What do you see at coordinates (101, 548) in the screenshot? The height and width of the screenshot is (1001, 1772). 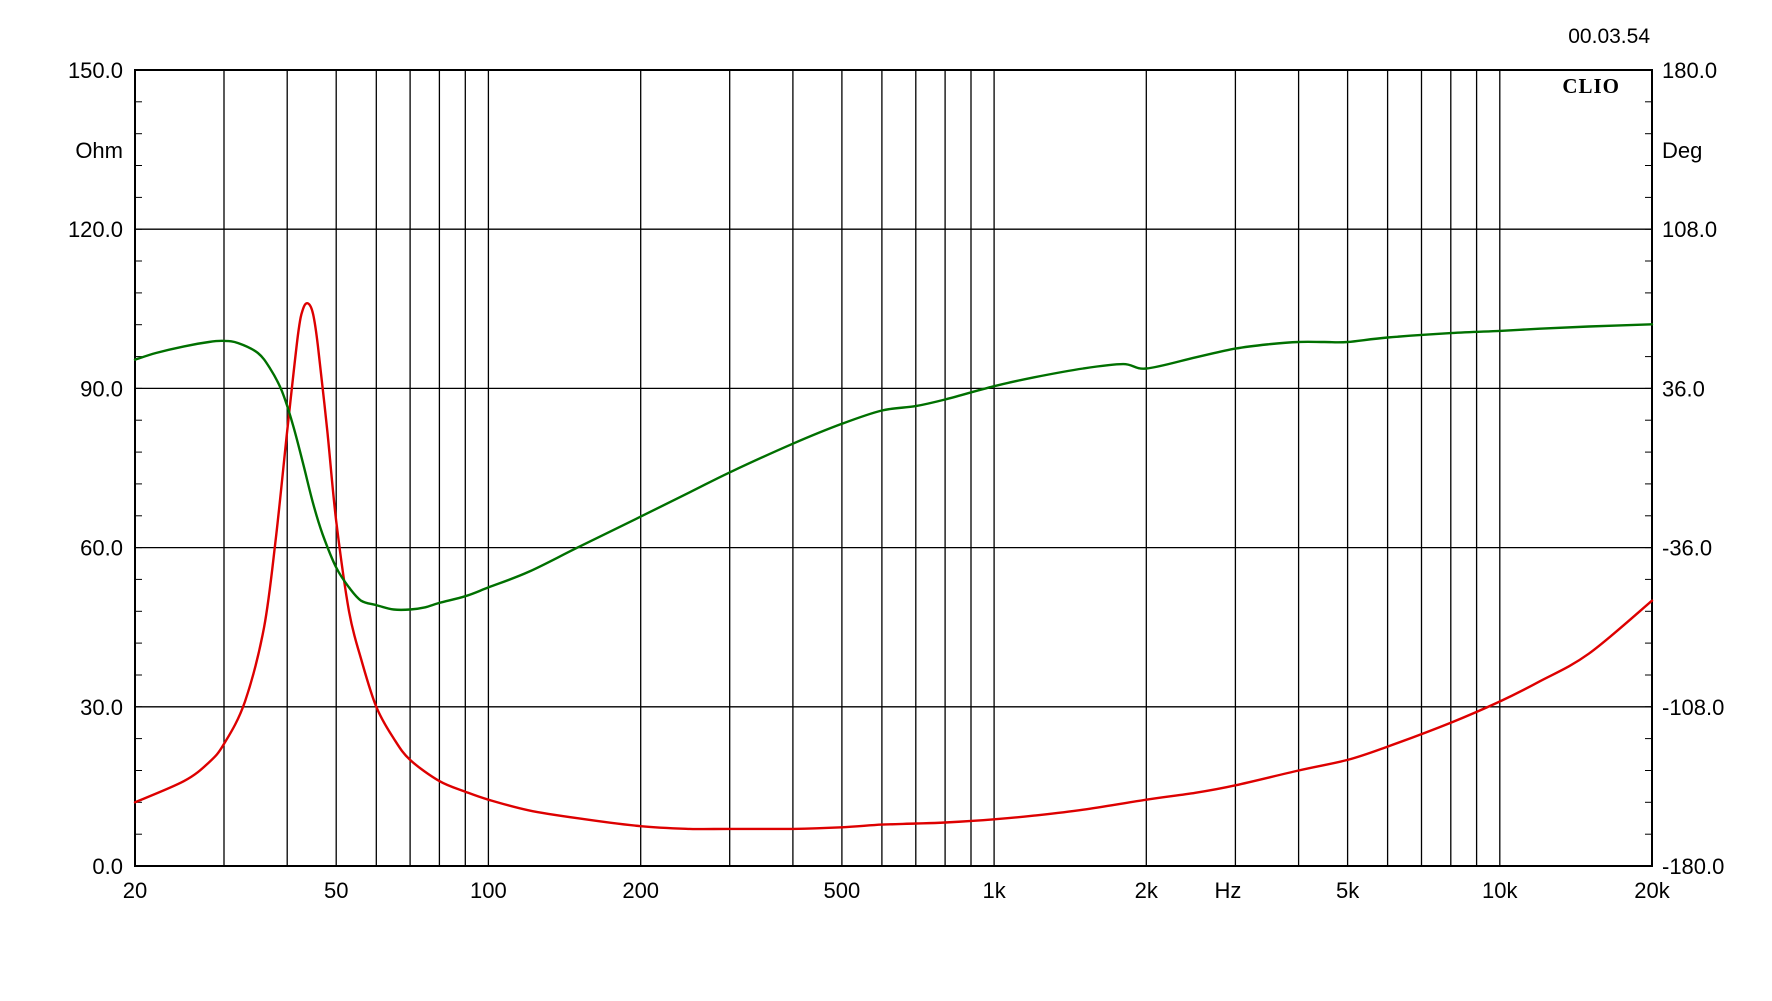 I see `left-y-tick-label: 60.0` at bounding box center [101, 548].